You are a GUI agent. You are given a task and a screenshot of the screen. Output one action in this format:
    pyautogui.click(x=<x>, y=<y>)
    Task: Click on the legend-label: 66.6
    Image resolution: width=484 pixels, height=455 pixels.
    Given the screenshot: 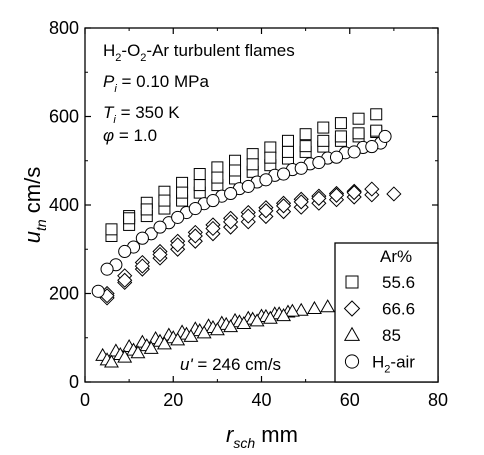 What is the action you would take?
    pyautogui.click(x=398, y=309)
    